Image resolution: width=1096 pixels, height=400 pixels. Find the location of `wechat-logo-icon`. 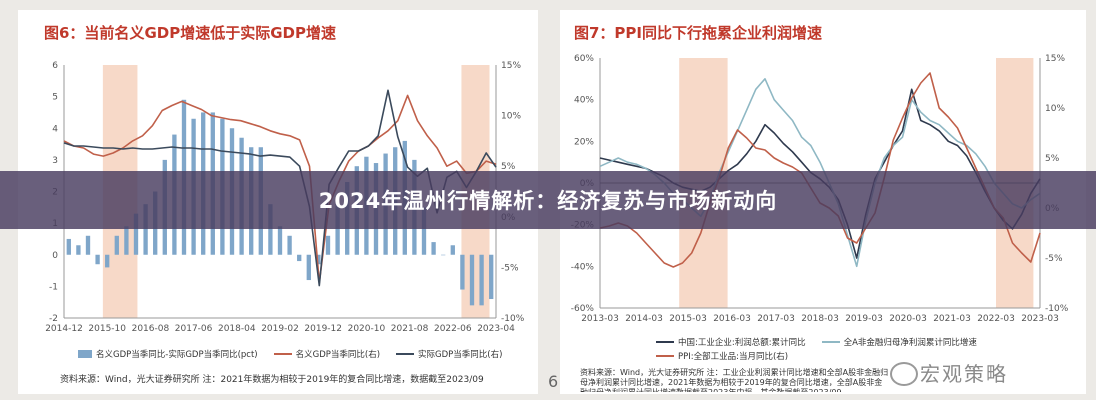

wechat-logo-icon is located at coordinates (904, 374).